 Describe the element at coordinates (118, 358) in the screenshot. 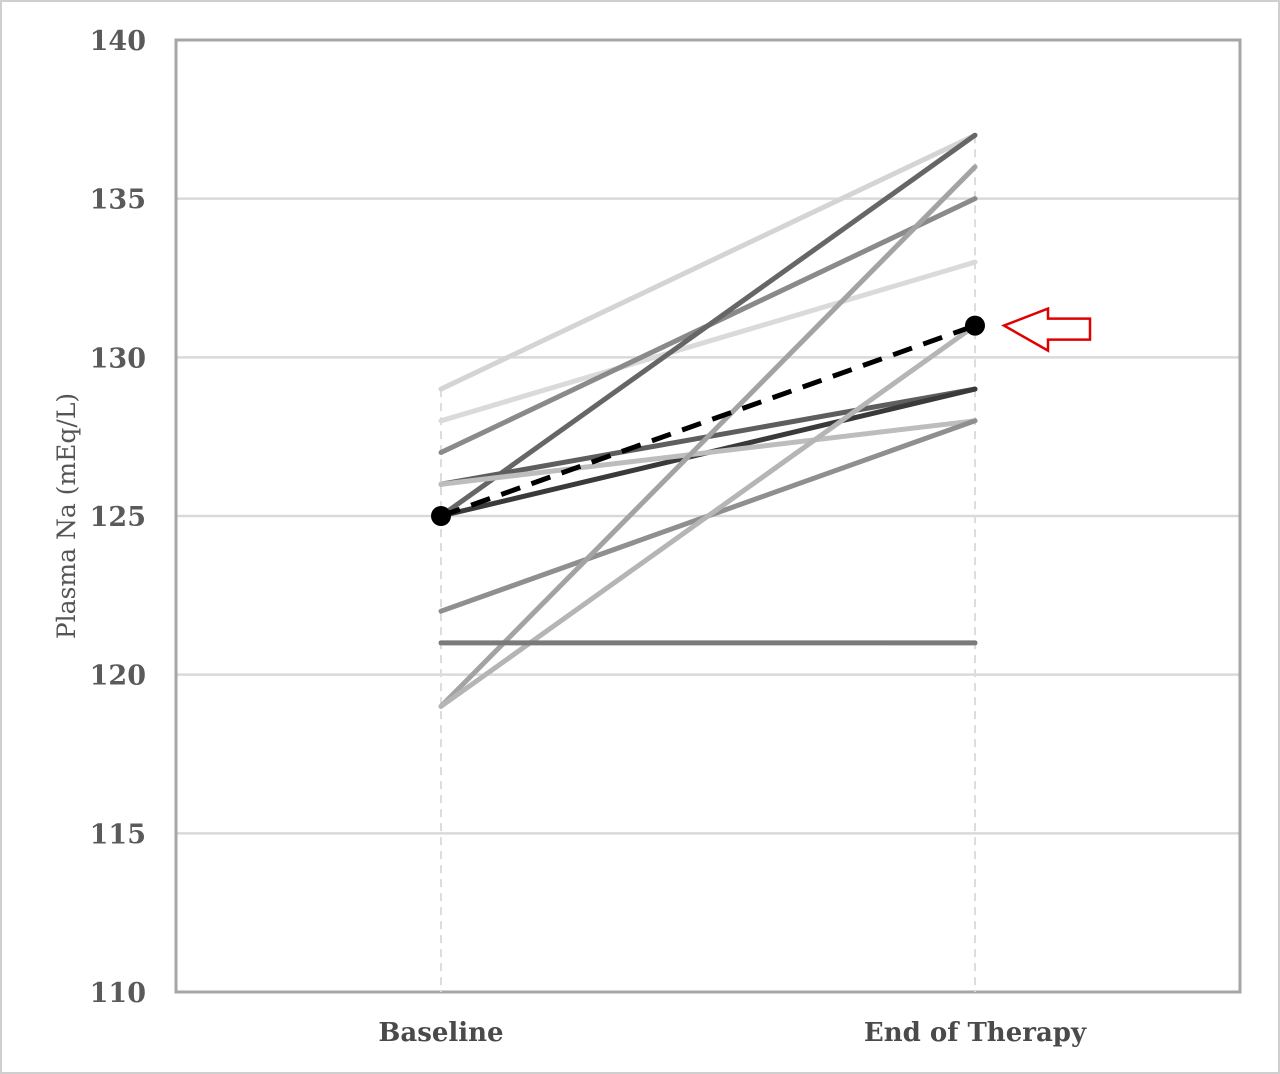

I see `y-tick-label: 130` at that location.